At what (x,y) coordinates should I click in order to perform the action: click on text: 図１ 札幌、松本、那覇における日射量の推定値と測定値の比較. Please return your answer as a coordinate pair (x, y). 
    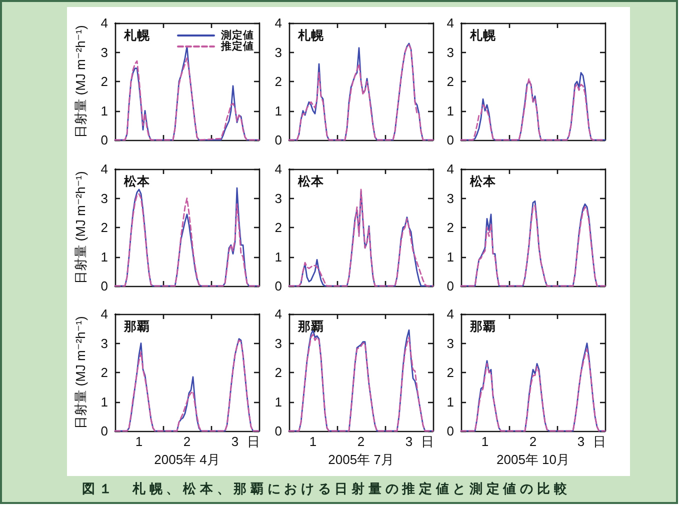
    Looking at the image, I should click on (326, 489).